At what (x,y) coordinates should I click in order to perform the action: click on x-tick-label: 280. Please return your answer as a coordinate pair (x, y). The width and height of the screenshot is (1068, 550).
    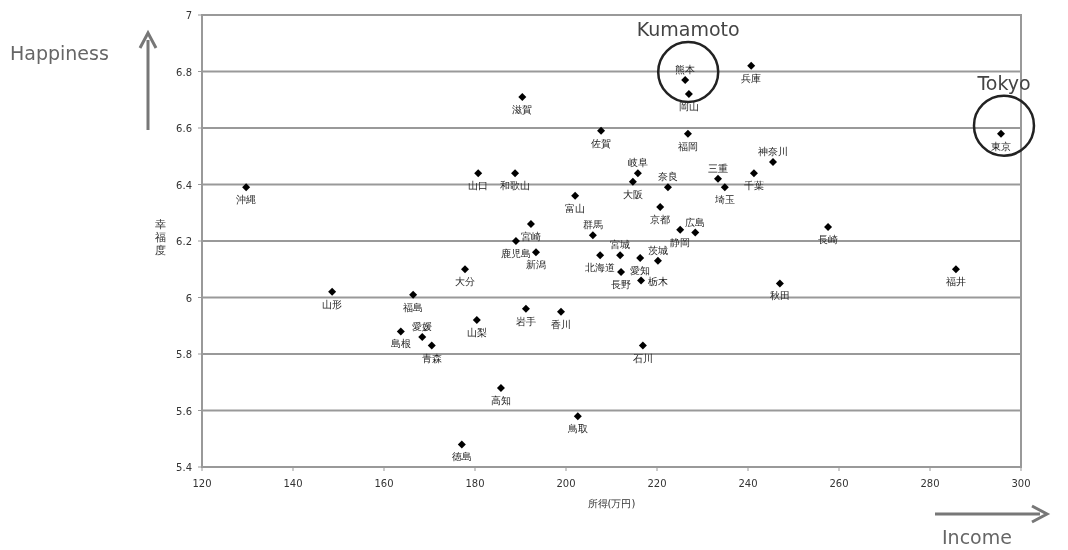
    Looking at the image, I should click on (930, 483).